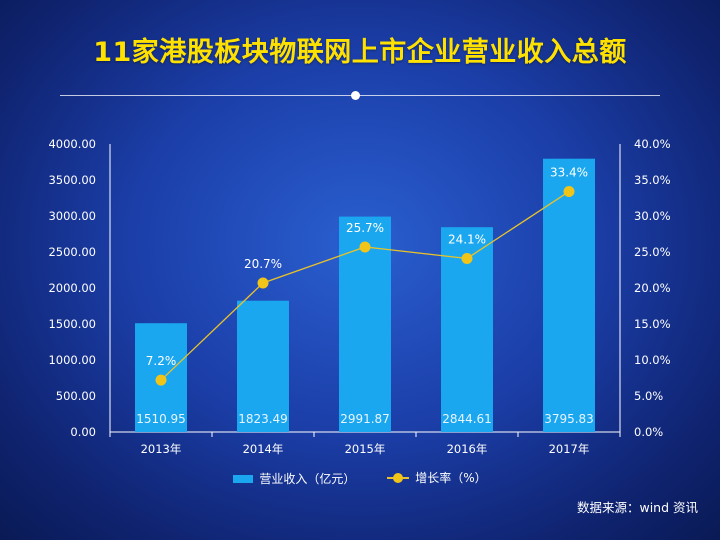  I want to click on y-tick-label: 0.00, so click(83, 432).